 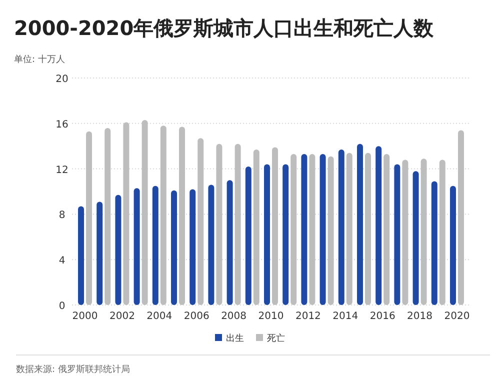 What do you see at coordinates (234, 316) in the screenshot?
I see `x-tick-label: 2008` at bounding box center [234, 316].